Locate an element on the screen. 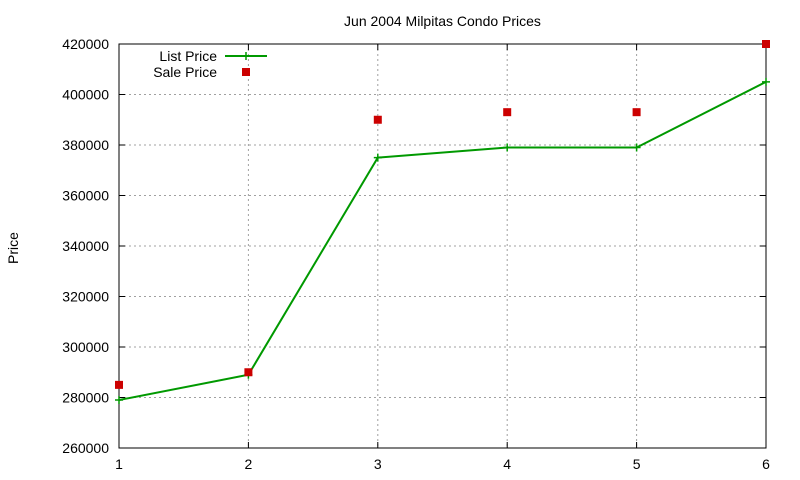 The width and height of the screenshot is (800, 480). x-tick-label: 6 is located at coordinates (766, 464).